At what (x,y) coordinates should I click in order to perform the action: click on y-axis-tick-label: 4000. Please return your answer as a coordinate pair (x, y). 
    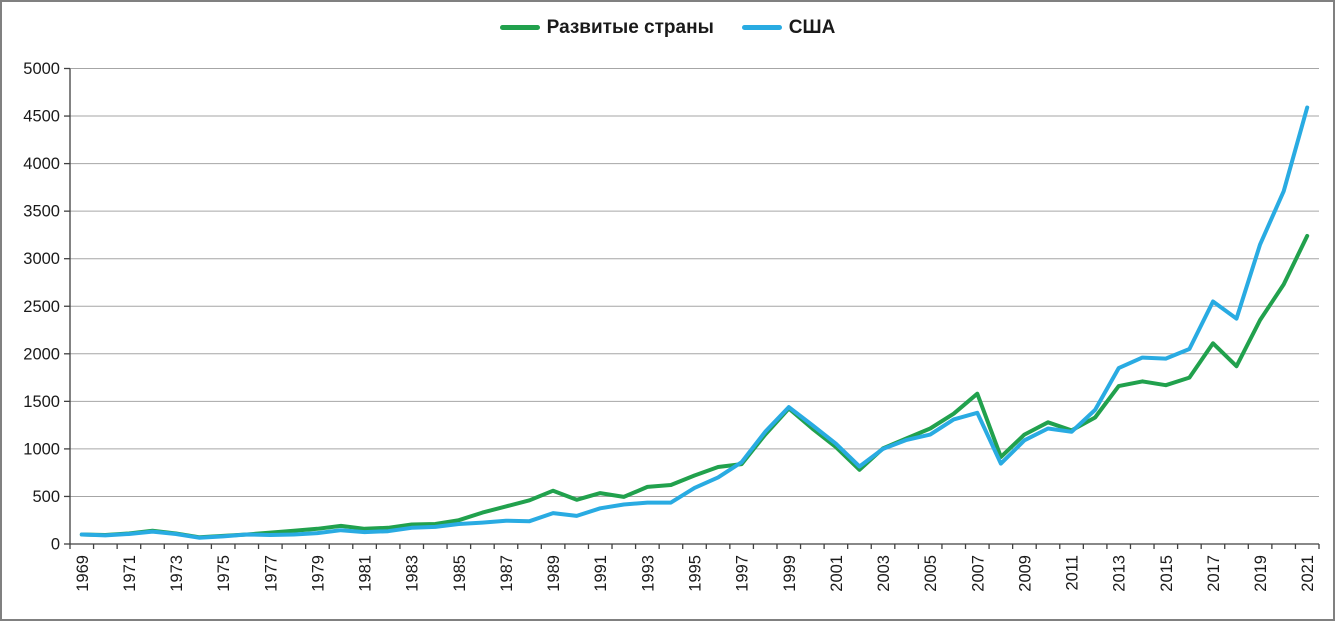
    Looking at the image, I should click on (41, 164).